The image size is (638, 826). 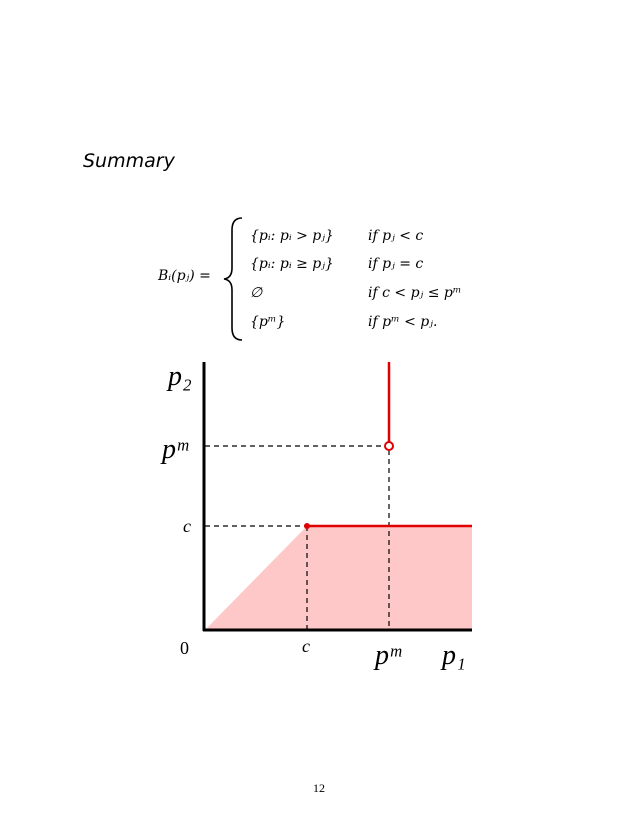 What do you see at coordinates (256, 293) in the screenshot?
I see `case-value: ∅` at bounding box center [256, 293].